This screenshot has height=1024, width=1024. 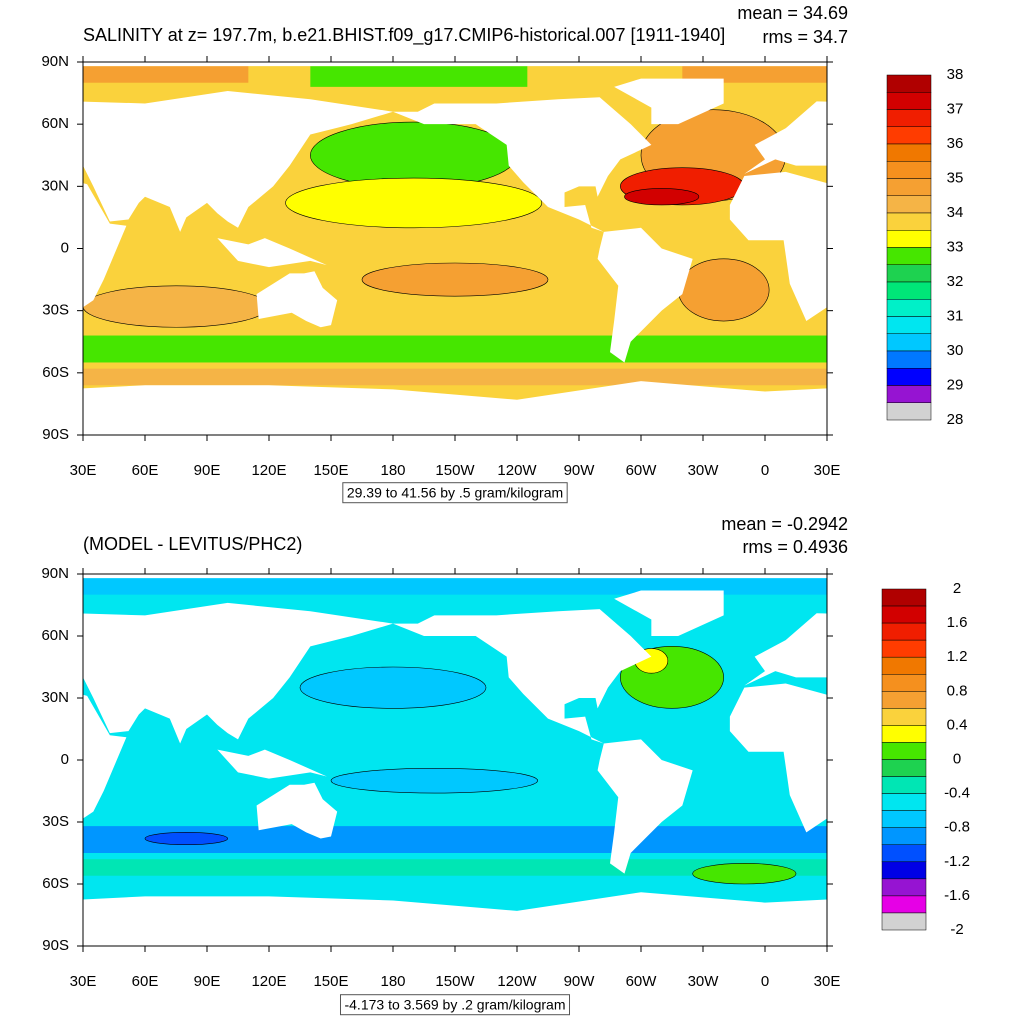 What do you see at coordinates (955, 419) in the screenshot?
I see `colorbar-label: 28` at bounding box center [955, 419].